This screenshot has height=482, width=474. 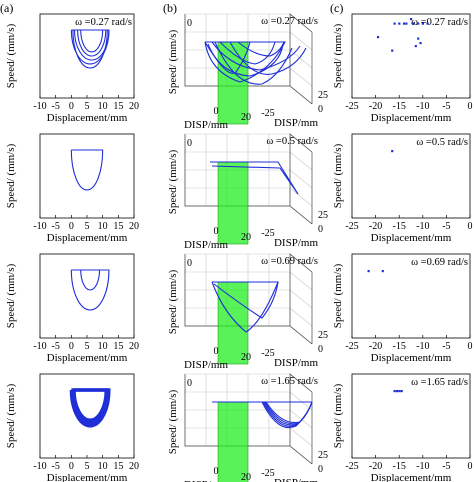 I want to click on depth-tick-label: 25, so click(x=323, y=215).